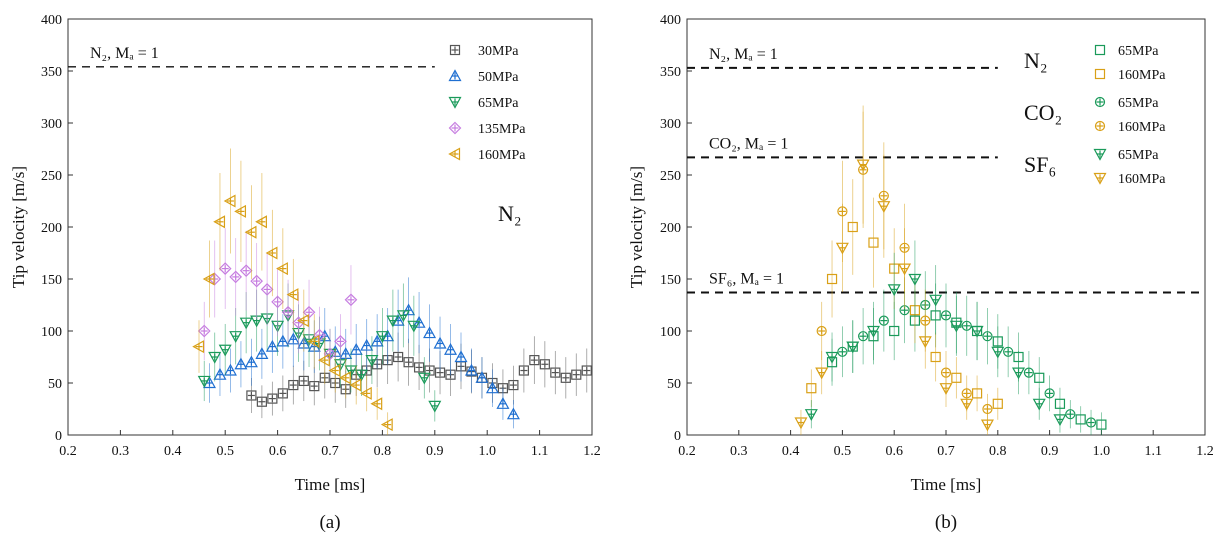  I want to click on y-tick-label: 150, so click(670, 280).